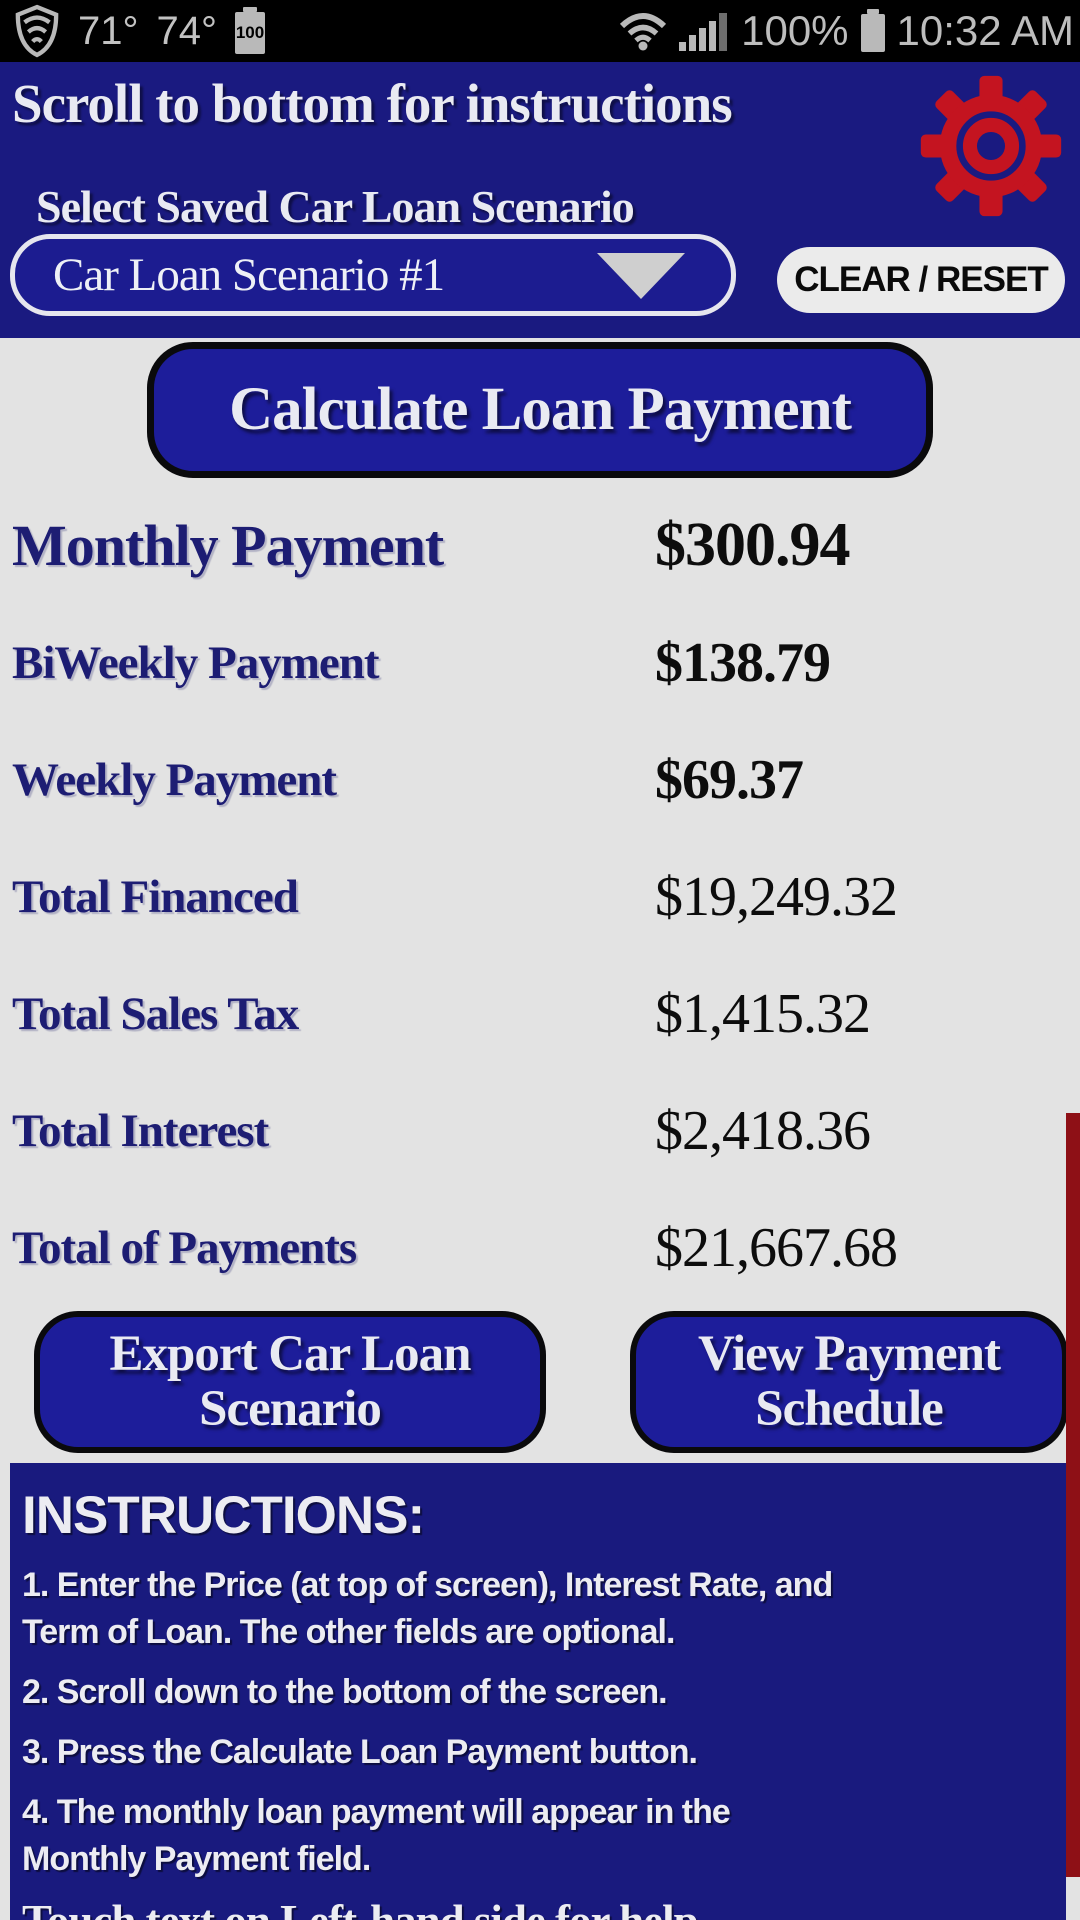 The image size is (1080, 1920). I want to click on total-sales-tax-label: Total Sales Tax, so click(155, 1013).